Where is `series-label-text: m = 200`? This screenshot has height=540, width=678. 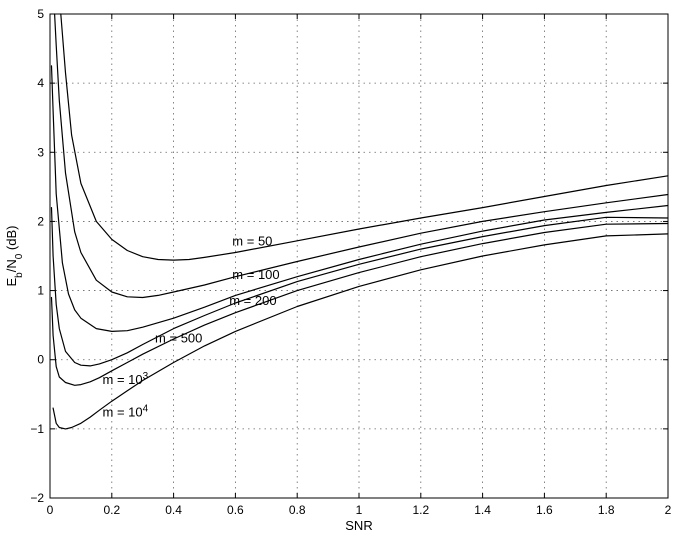 series-label-text: m = 200 is located at coordinates (252, 300).